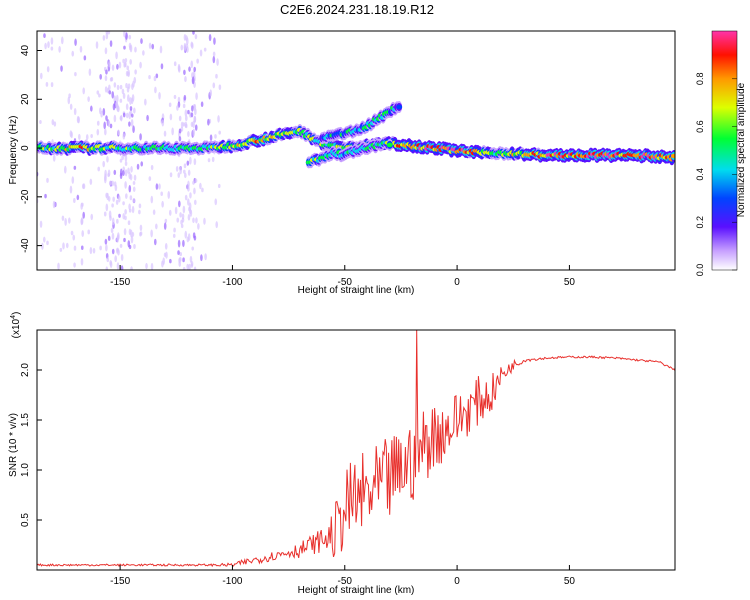 This screenshot has width=750, height=600. What do you see at coordinates (345, 282) in the screenshot?
I see `spectrogram-x-tick-label: -50` at bounding box center [345, 282].